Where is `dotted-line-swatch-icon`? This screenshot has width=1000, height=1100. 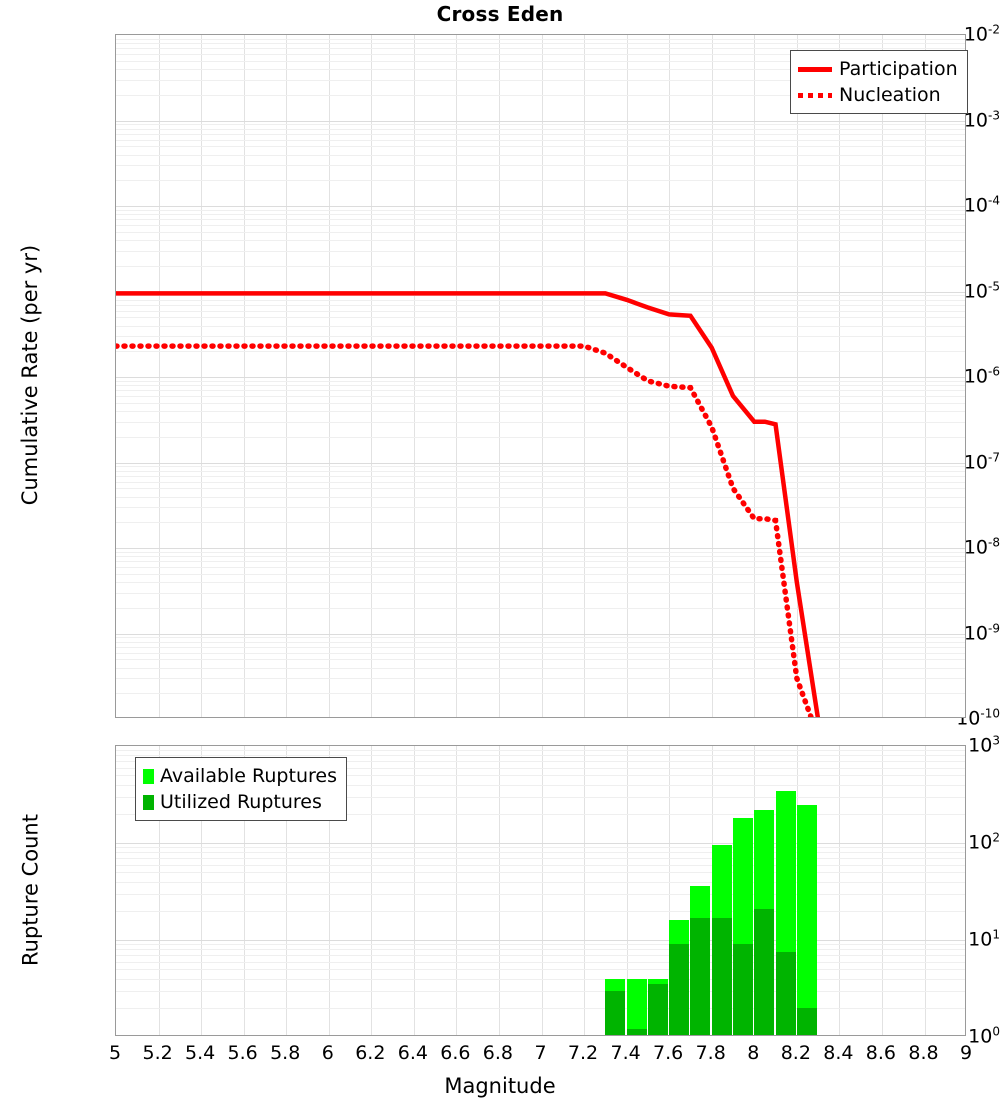 dotted-line-swatch-icon is located at coordinates (815, 95).